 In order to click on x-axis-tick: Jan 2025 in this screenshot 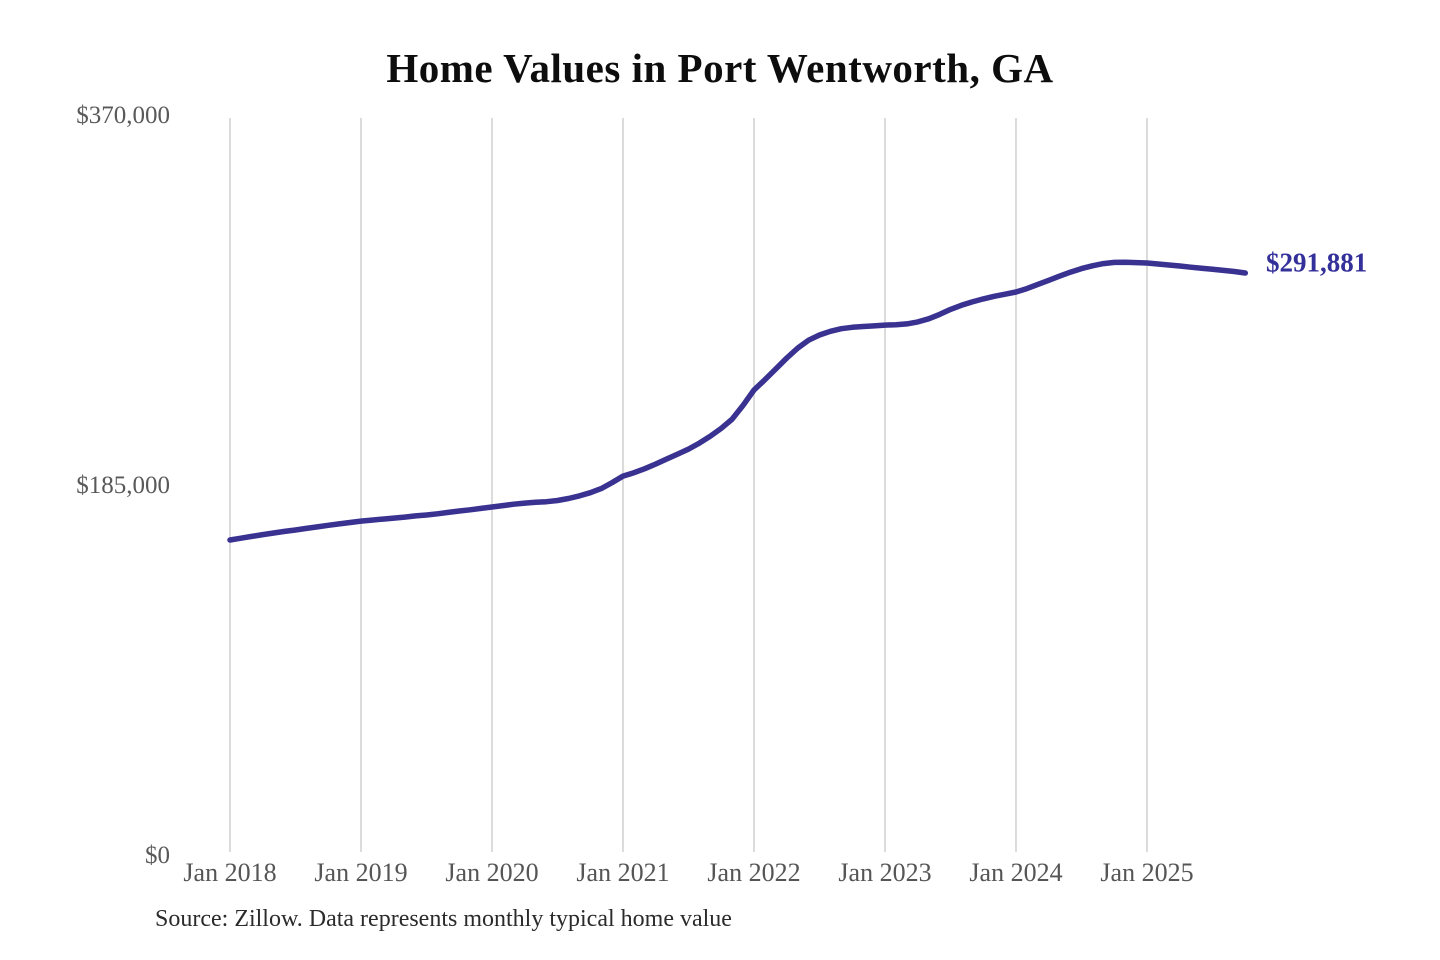, I will do `click(1147, 872)`.